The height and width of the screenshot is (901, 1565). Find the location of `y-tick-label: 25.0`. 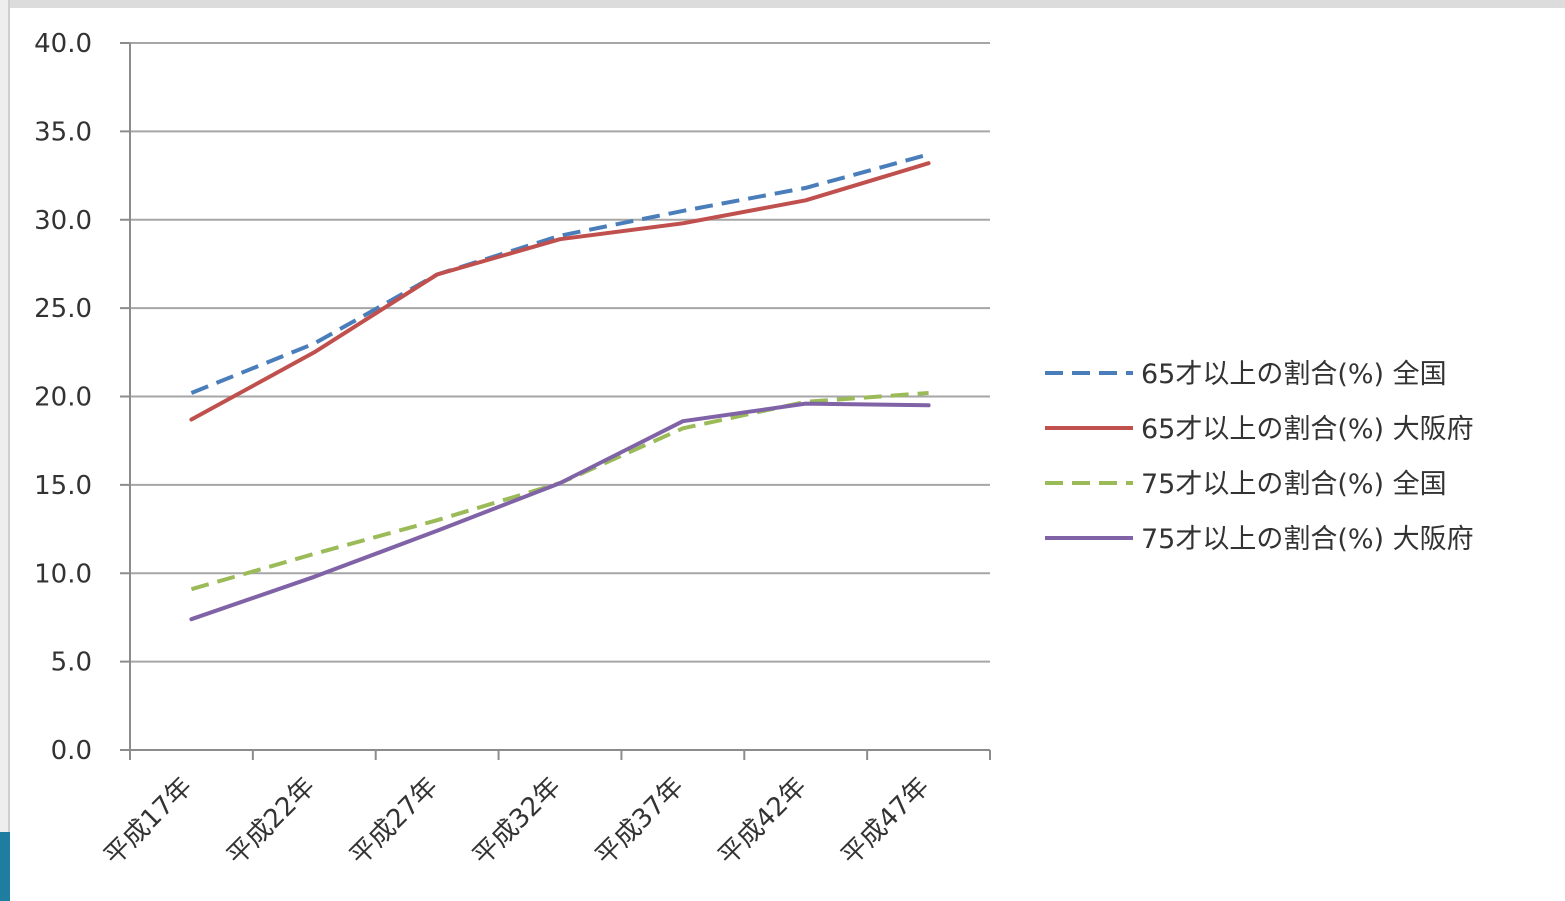

y-tick-label: 25.0 is located at coordinates (63, 309).